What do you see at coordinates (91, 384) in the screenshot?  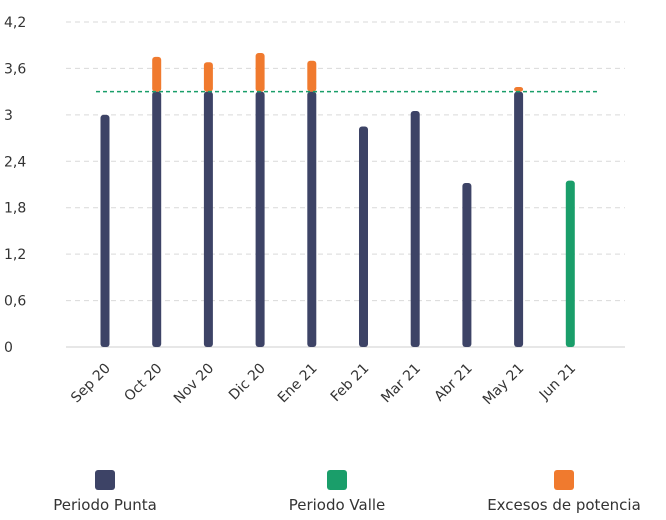 I see `x-tick-label: Sep 20` at bounding box center [91, 384].